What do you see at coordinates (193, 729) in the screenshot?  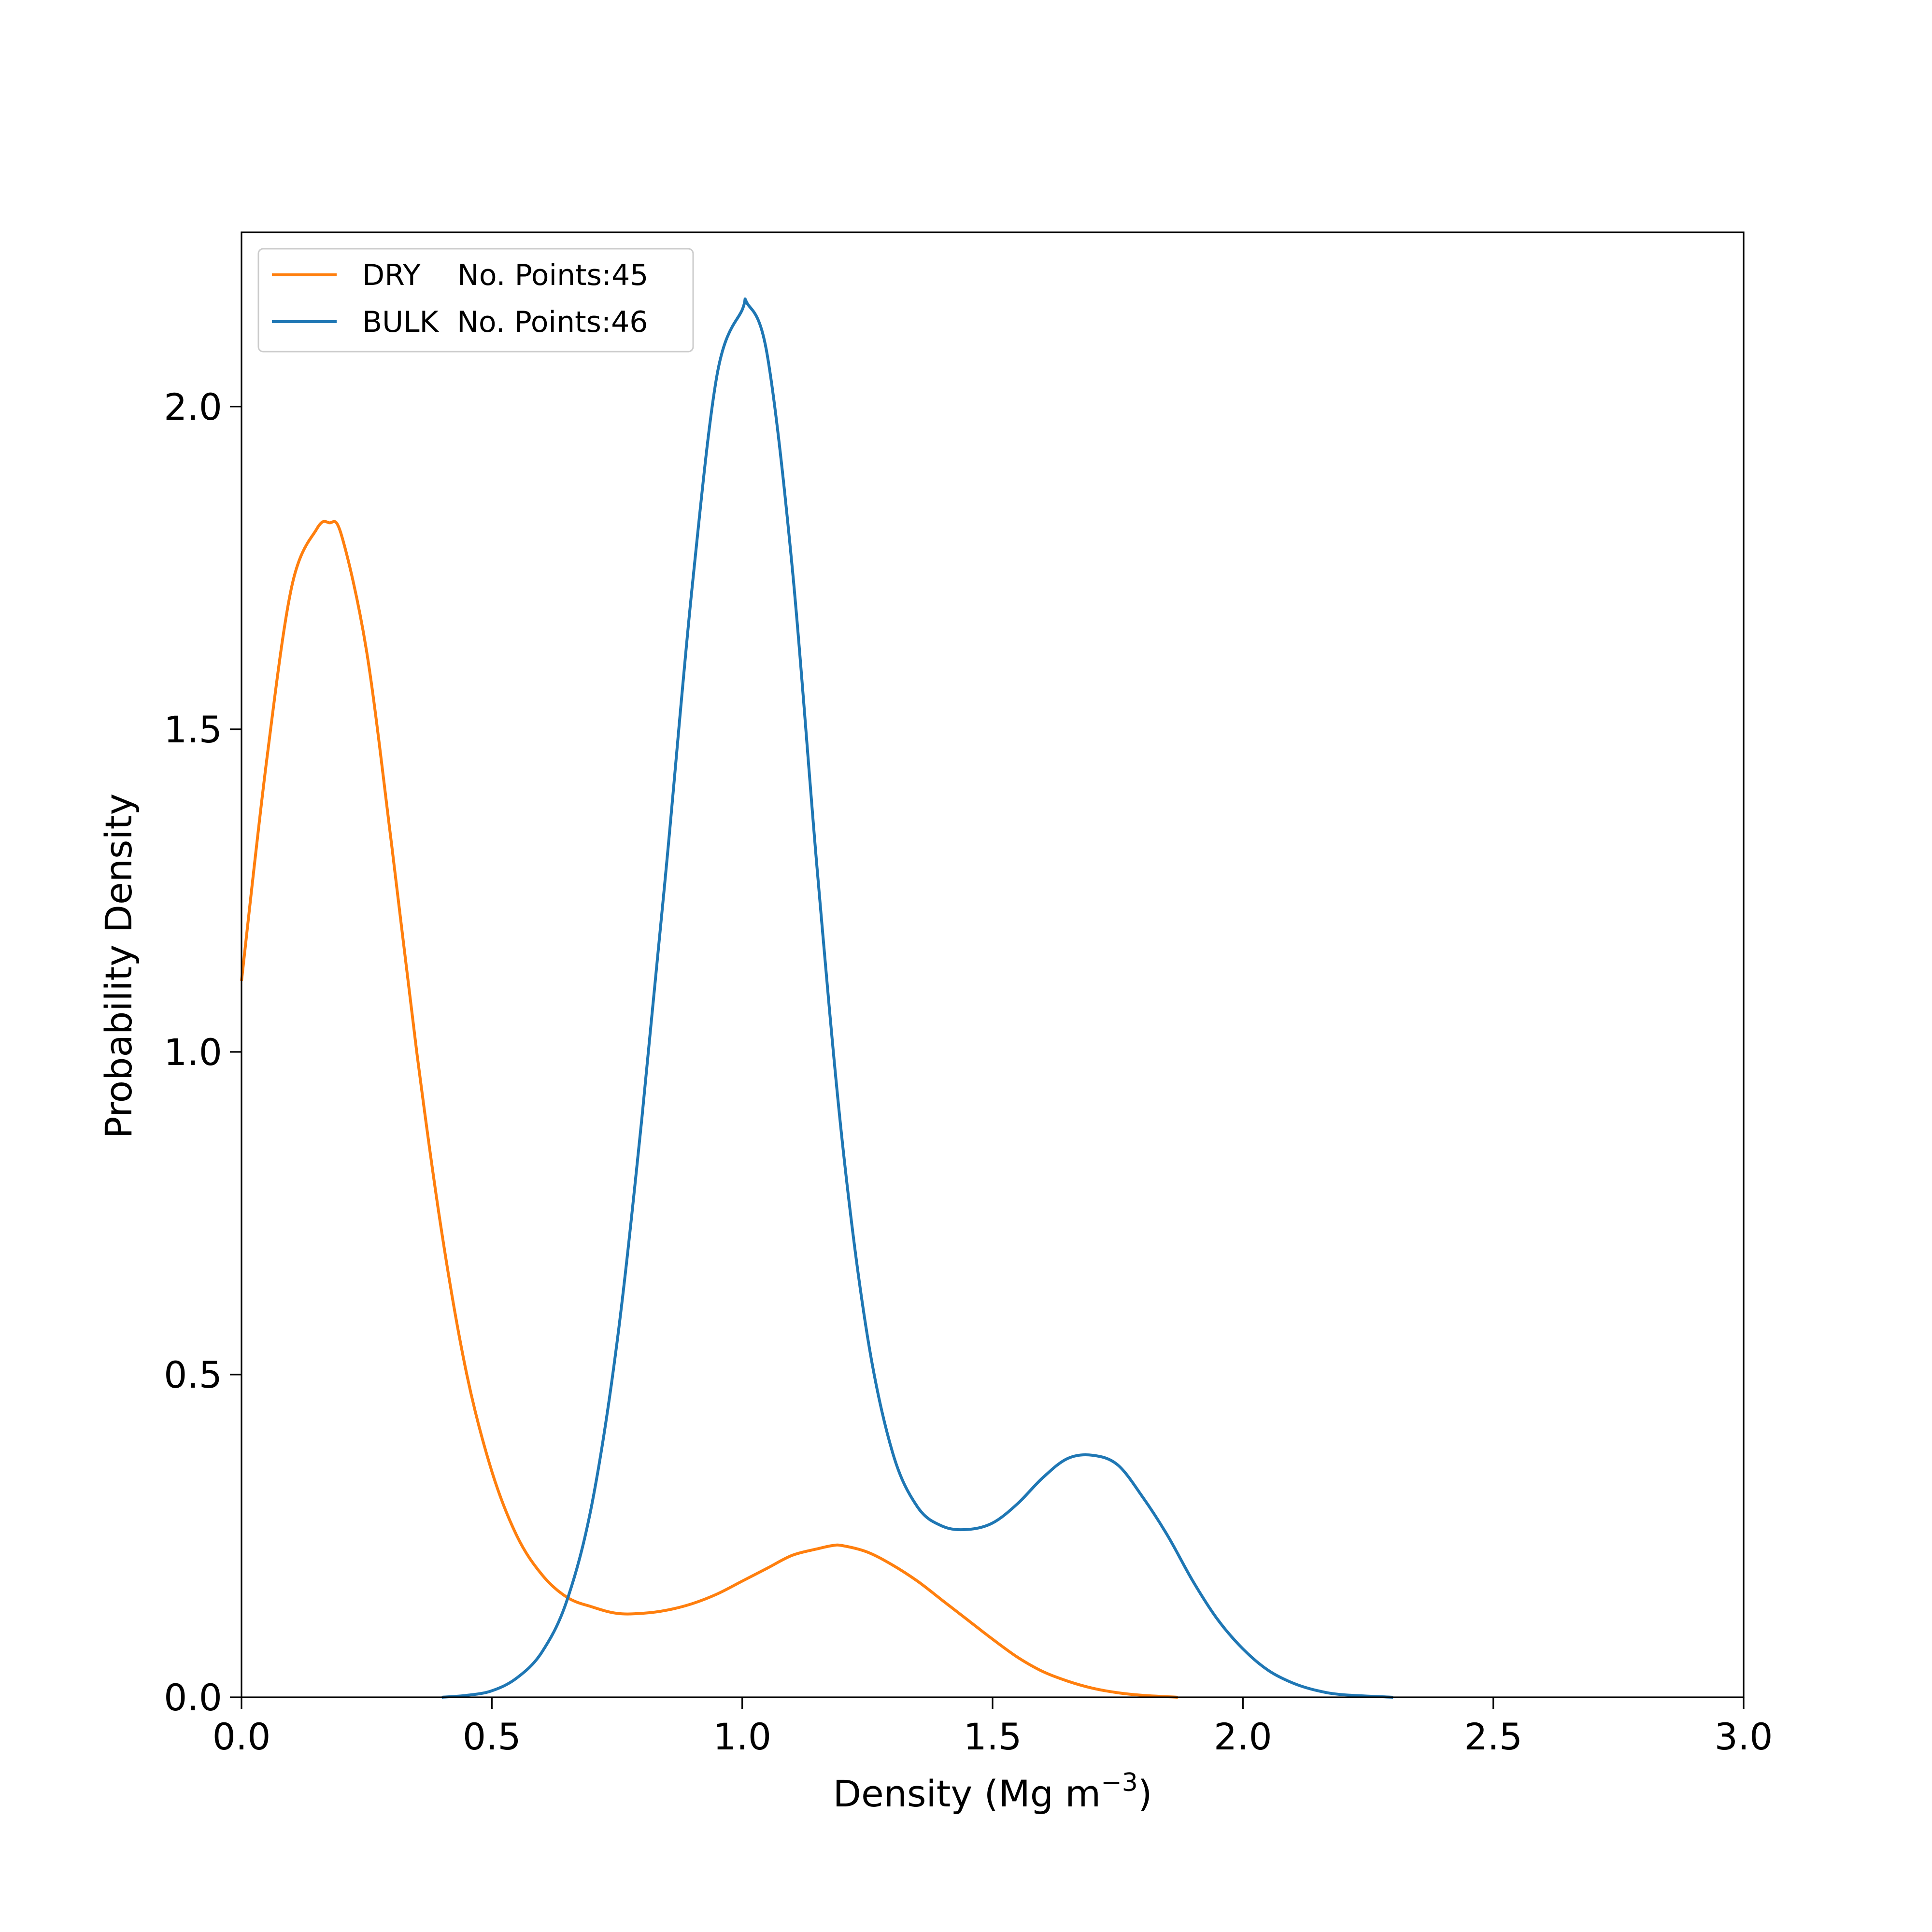 I see `y-tick-label: 1.5` at bounding box center [193, 729].